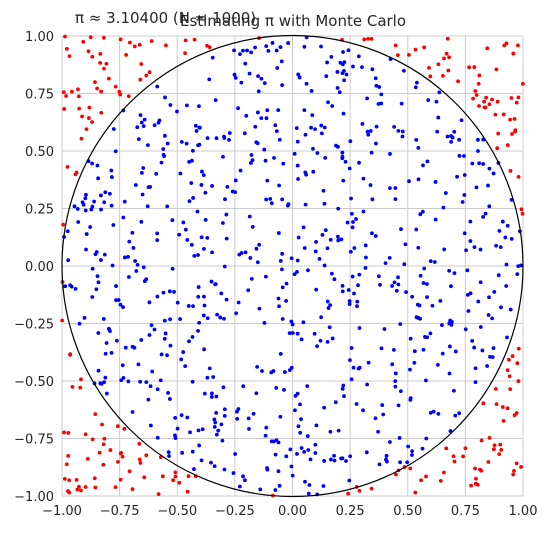 This screenshot has height=535, width=549. I want to click on y-tick-label: −0.75, so click(34, 440).